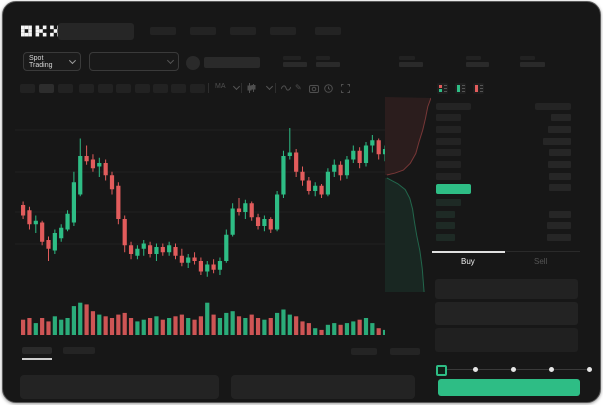 This screenshot has width=603, height=405. What do you see at coordinates (323, 387) in the screenshot?
I see `bottom-panel-right` at bounding box center [323, 387].